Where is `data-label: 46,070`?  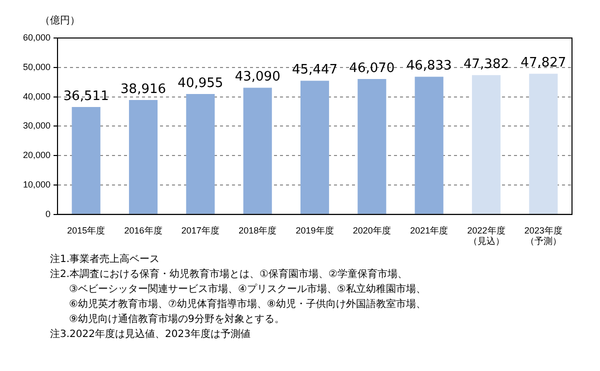
data-label: 46,070 is located at coordinates (372, 68).